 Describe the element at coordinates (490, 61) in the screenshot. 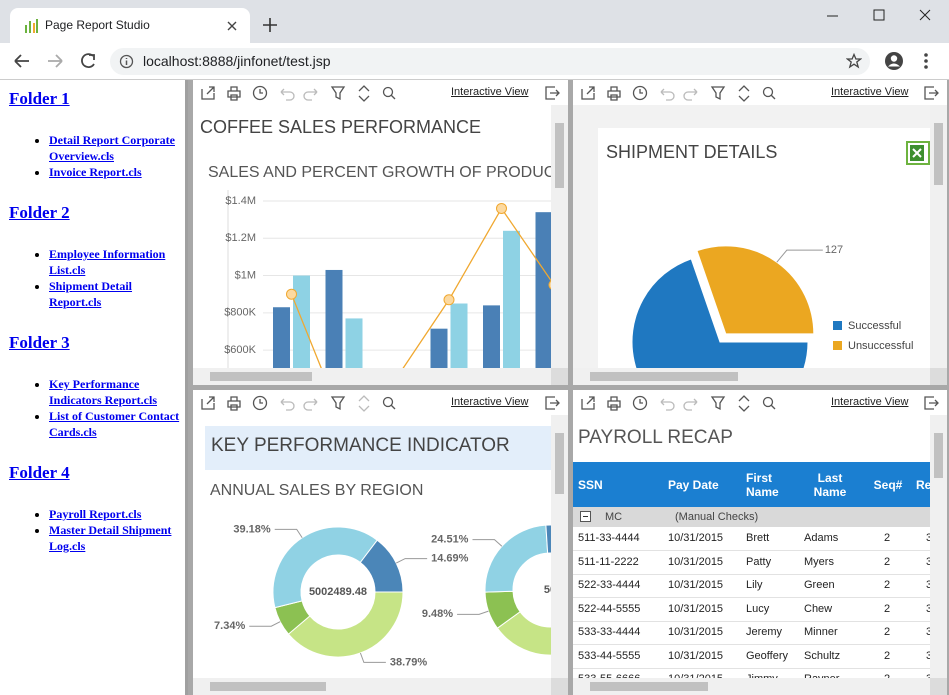

I see `omnibox: localhost:8888/jinfonet/test.jsp` at that location.